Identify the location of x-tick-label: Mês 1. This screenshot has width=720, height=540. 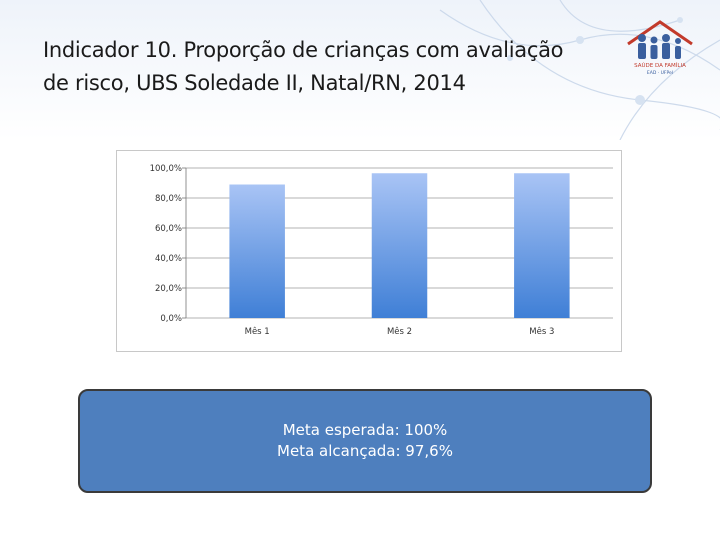
(257, 331).